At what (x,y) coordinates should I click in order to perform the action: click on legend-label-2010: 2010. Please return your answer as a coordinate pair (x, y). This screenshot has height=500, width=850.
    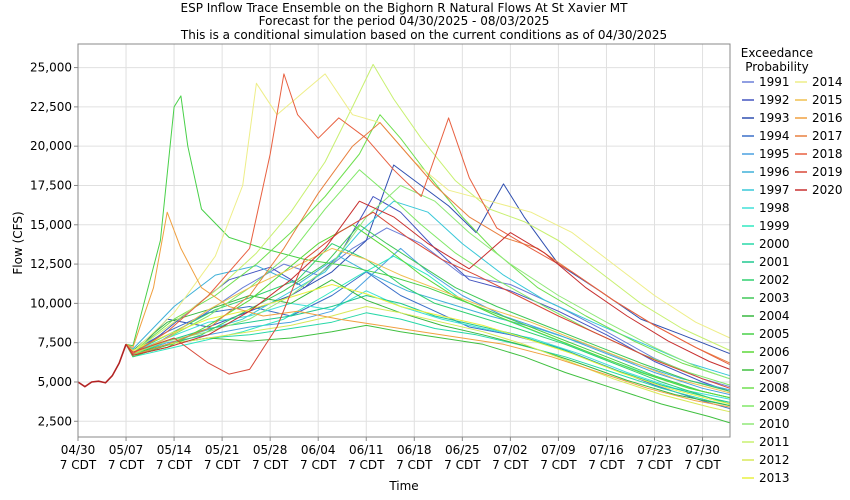
    Looking at the image, I should click on (774, 424).